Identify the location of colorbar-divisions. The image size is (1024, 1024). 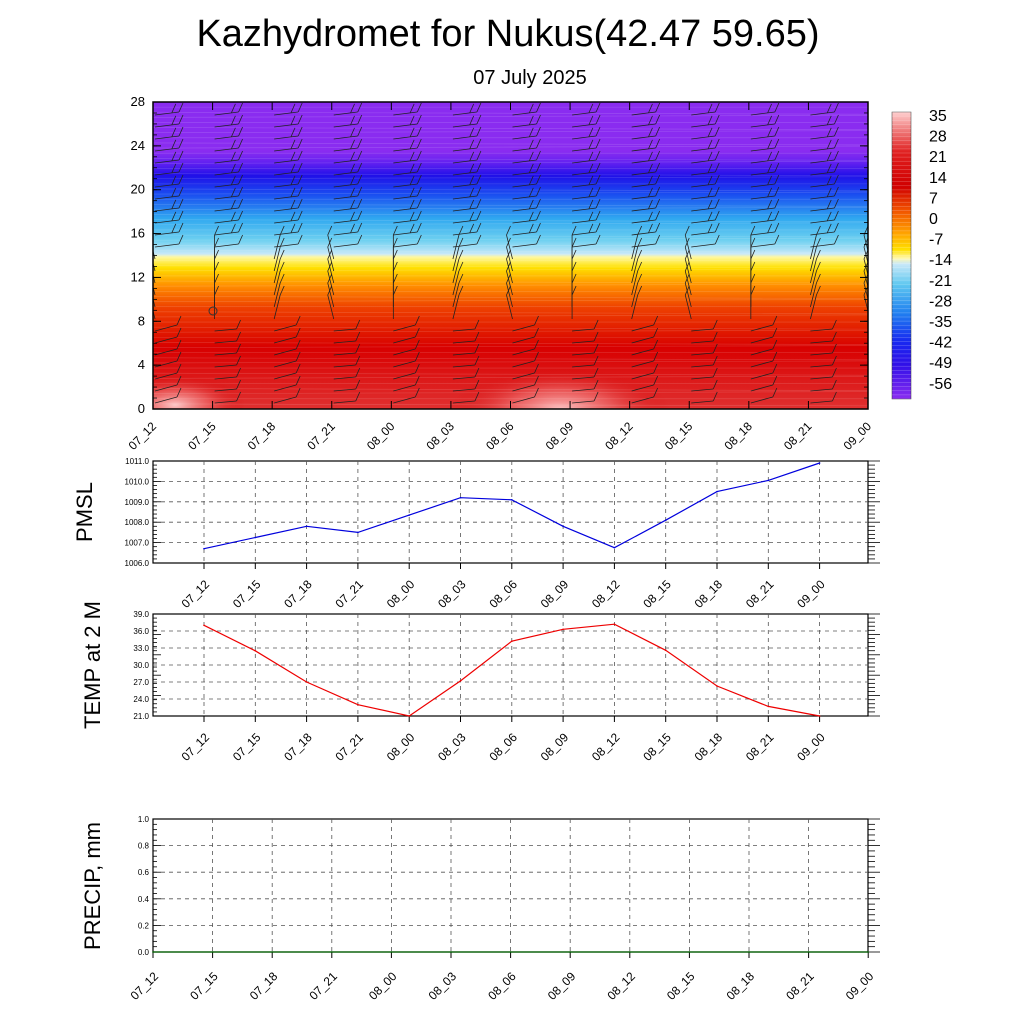
(901, 255).